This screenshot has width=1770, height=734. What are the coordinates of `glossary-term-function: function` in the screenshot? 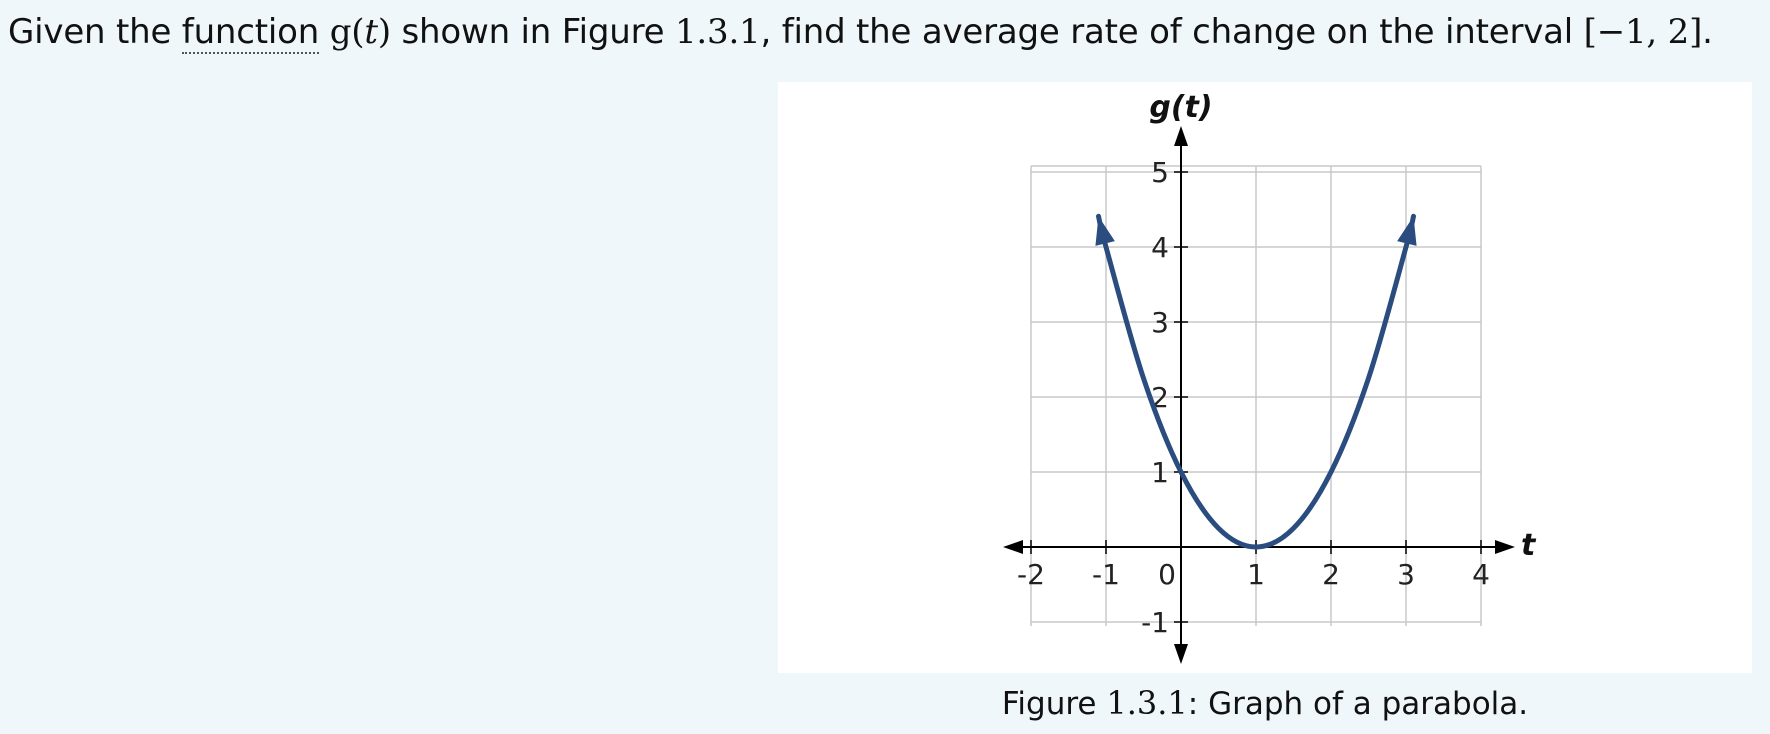 It's located at (250, 33).